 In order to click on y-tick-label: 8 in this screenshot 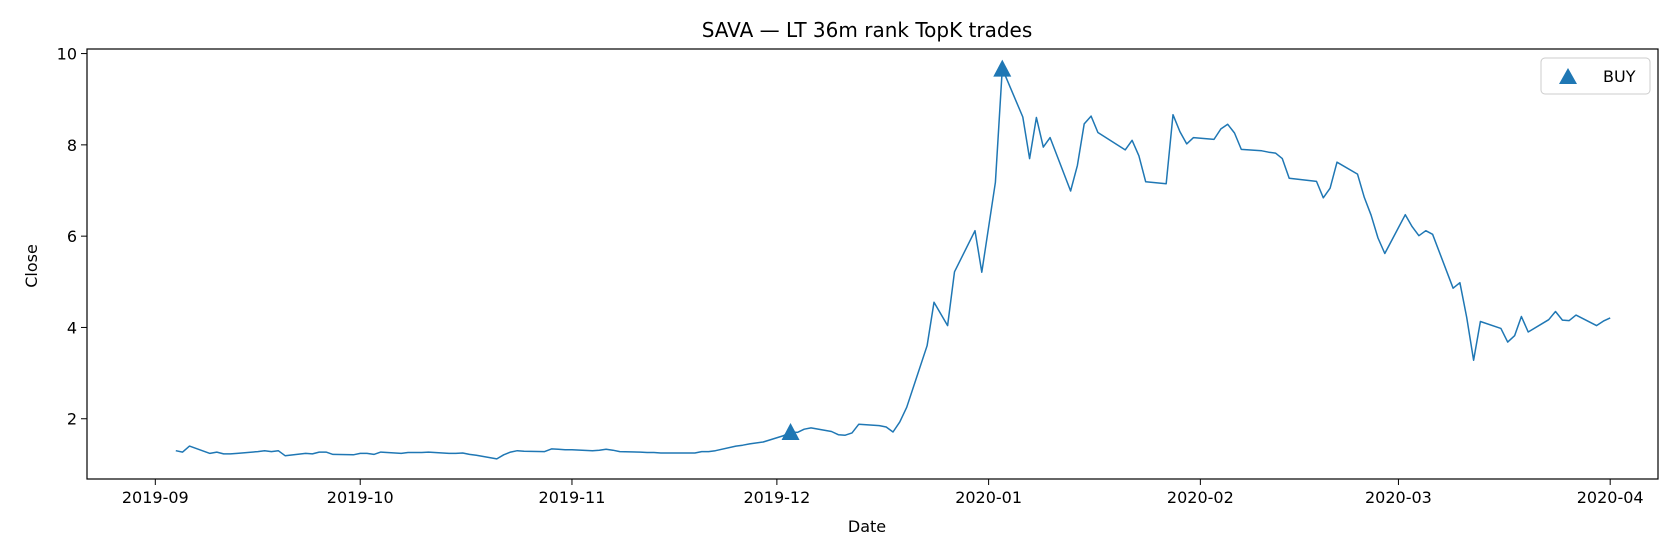, I will do `click(72, 145)`.